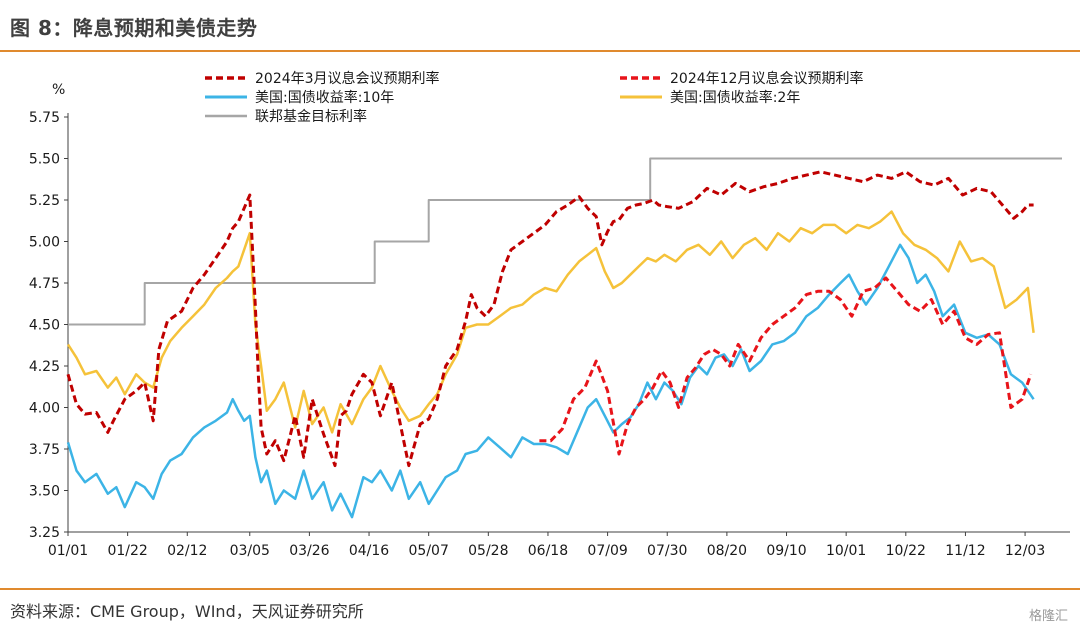 The height and width of the screenshot is (635, 1080). I want to click on x-tick-label: 05/07, so click(429, 551).